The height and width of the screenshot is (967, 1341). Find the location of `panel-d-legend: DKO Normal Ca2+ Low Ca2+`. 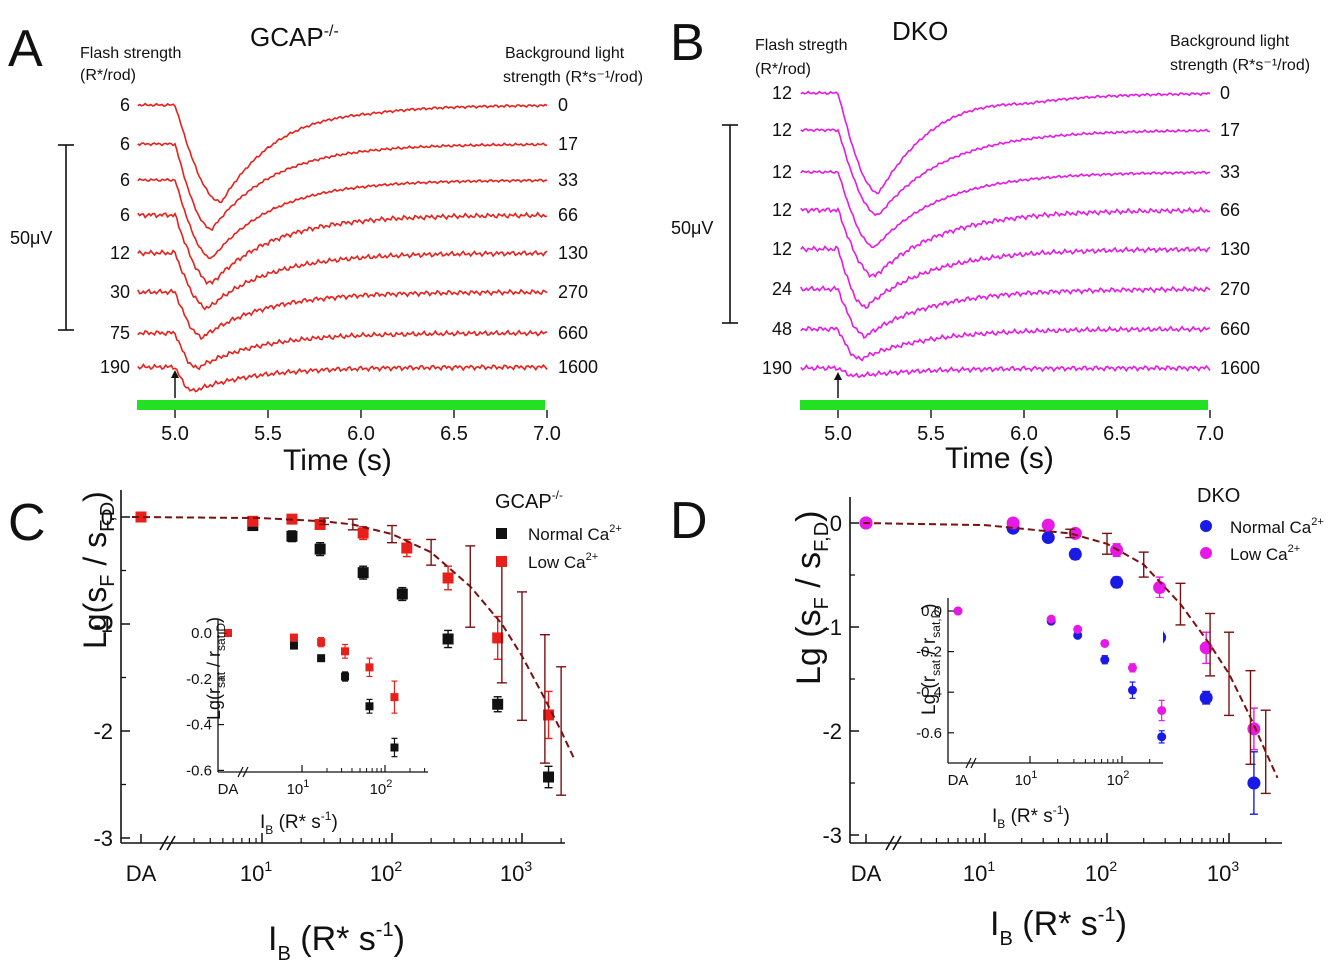

panel-d-legend: DKO Normal Ca2+ Low Ca2+ is located at coordinates (1260, 524).